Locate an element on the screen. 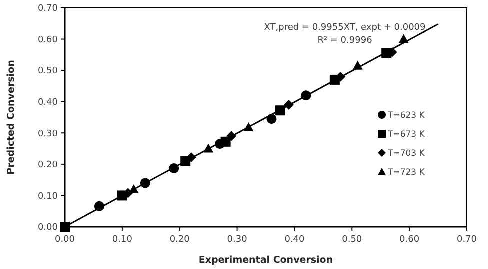  x-tick-label: 0.10 is located at coordinates (122, 240).